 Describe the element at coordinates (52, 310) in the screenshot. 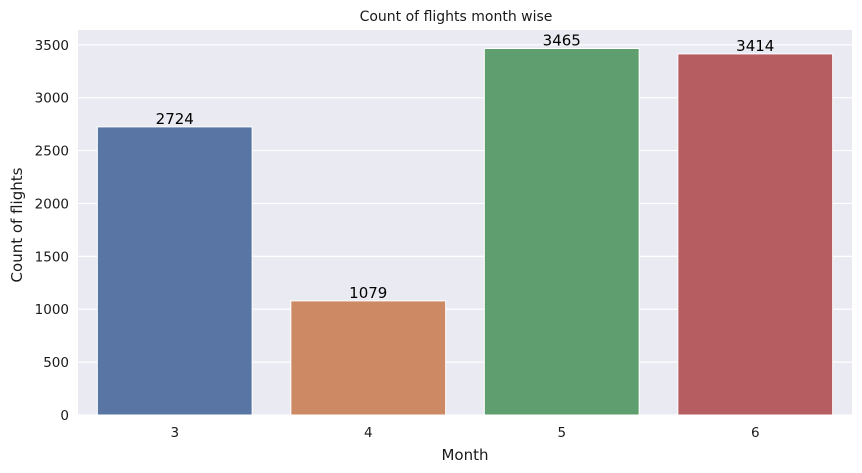

I see `y-tick-label: 1000` at that location.